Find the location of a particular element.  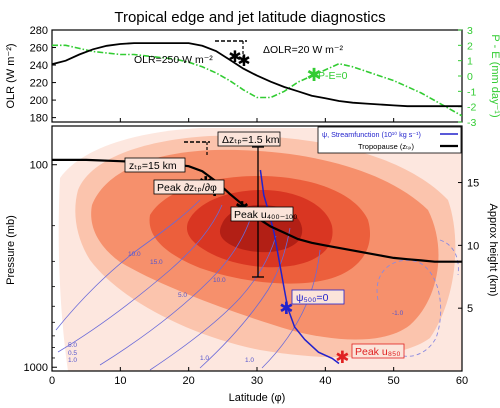

contour-label: 15.0 is located at coordinates (156, 262).